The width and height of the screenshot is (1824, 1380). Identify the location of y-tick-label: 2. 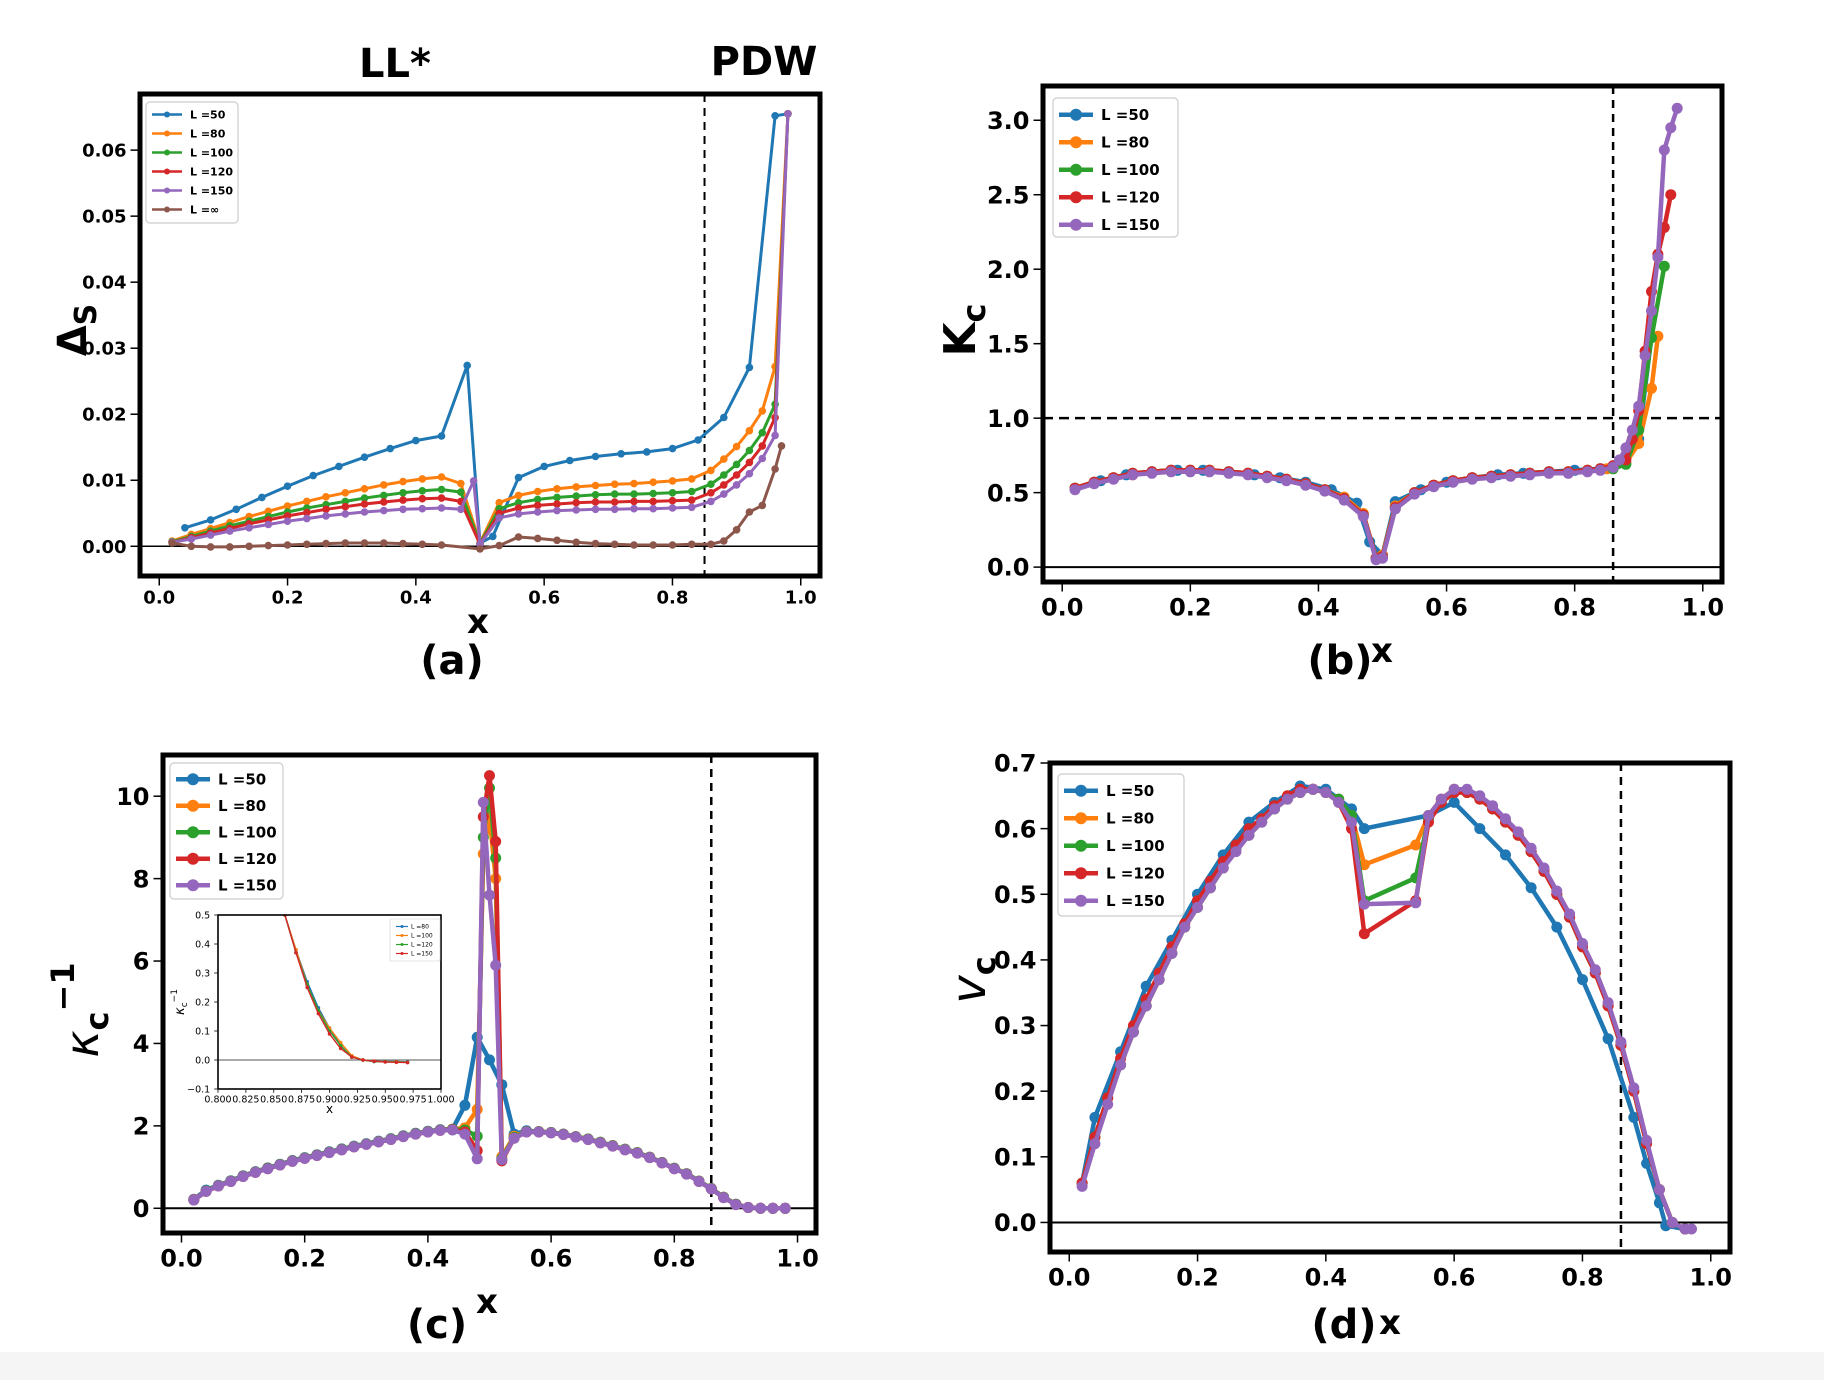
(141, 1127).